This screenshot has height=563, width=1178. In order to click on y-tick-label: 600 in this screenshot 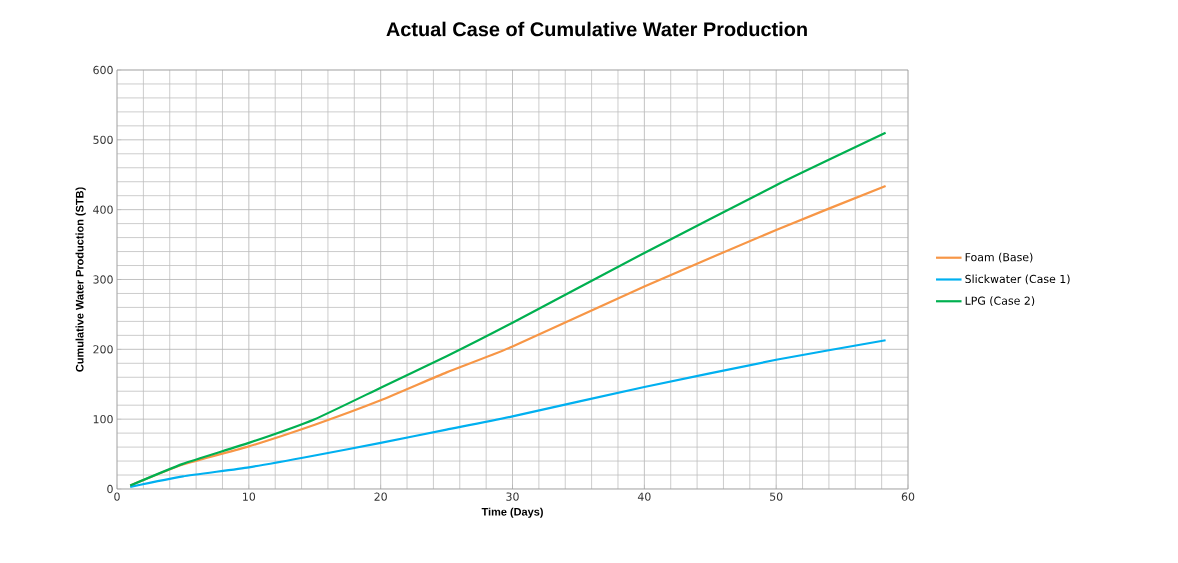, I will do `click(103, 70)`.